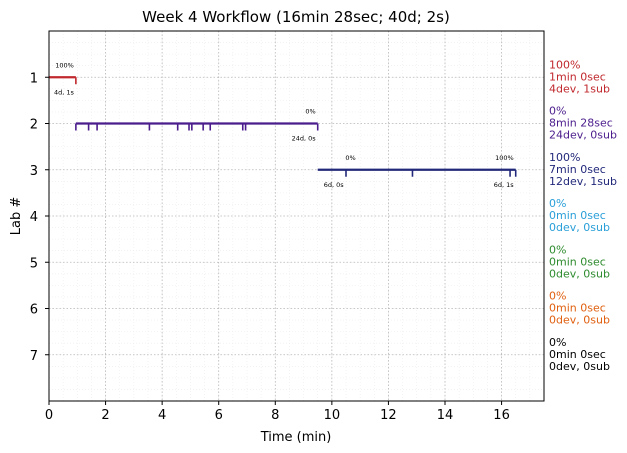 The width and height of the screenshot is (627, 453). Describe the element at coordinates (564, 157) in the screenshot. I see `lab-3-summary-line: 100%` at that location.